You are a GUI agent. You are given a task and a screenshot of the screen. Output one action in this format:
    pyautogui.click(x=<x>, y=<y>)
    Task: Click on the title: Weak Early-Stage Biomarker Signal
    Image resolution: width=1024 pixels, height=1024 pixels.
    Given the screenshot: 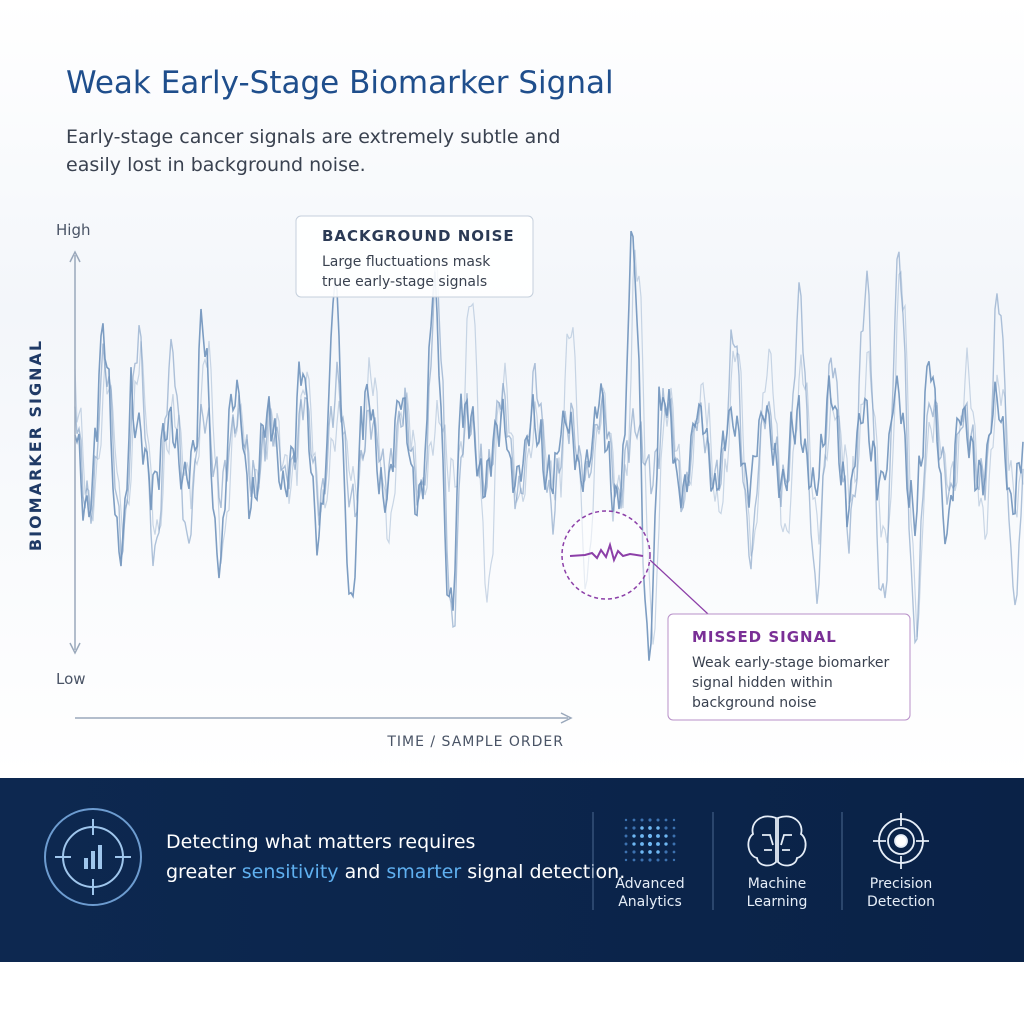 What is the action you would take?
    pyautogui.click(x=340, y=83)
    